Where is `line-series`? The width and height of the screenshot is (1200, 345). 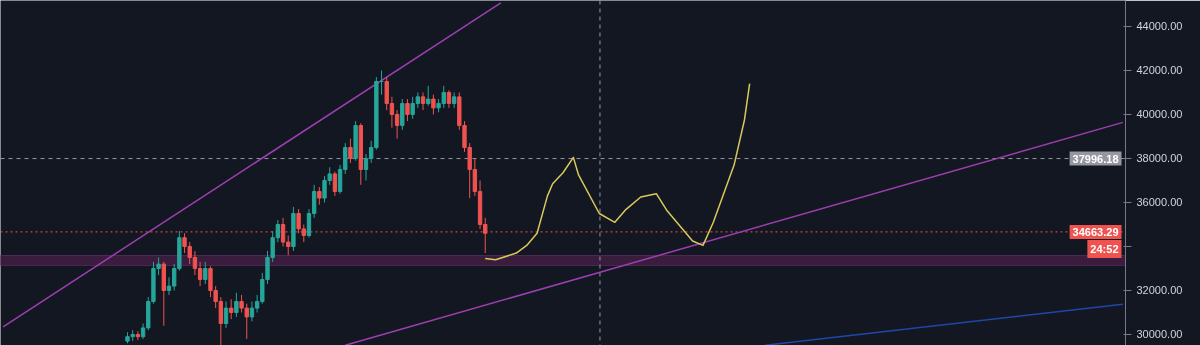 line-series is located at coordinates (617, 171).